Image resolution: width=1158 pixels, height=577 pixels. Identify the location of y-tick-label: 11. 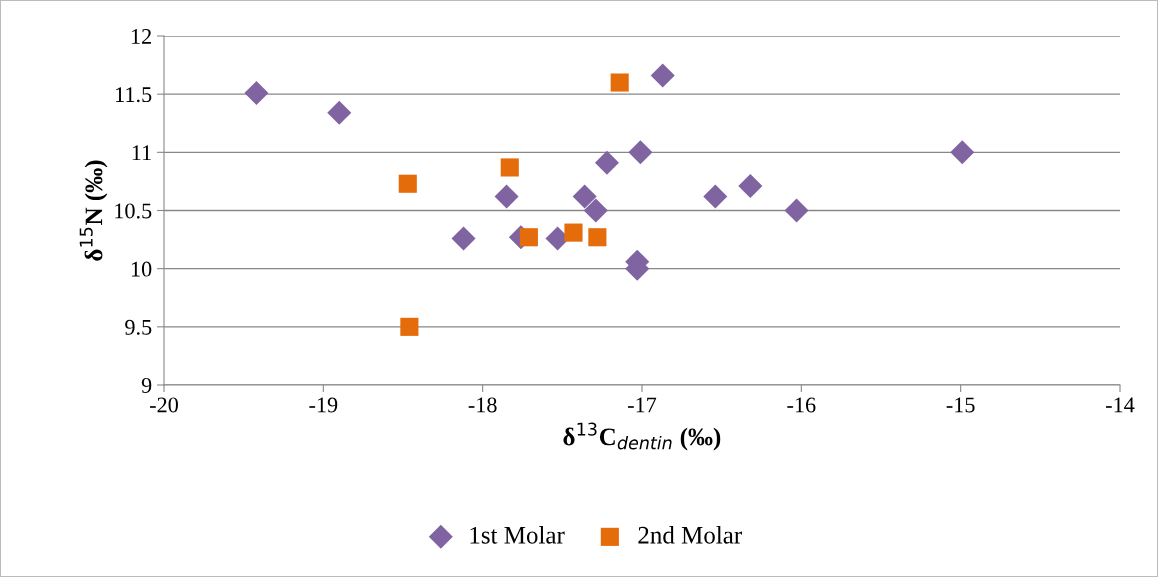
(141, 153).